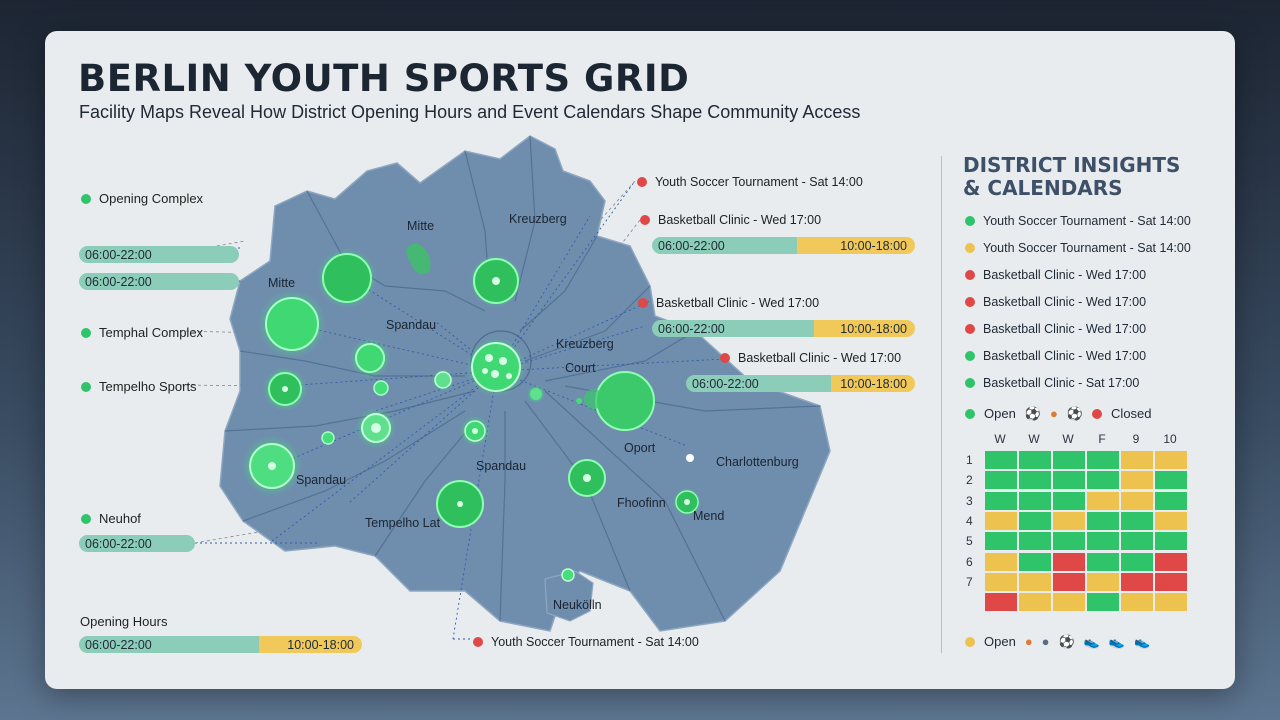 The height and width of the screenshot is (720, 1280). Describe the element at coordinates (941, 404) in the screenshot. I see `sidebar-divider` at that location.